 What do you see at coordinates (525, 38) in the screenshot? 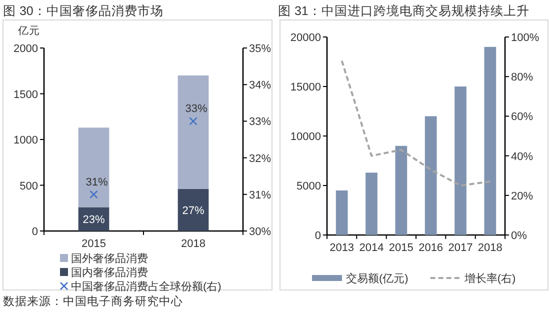
I see `y2-tick-label: 100%` at bounding box center [525, 38].